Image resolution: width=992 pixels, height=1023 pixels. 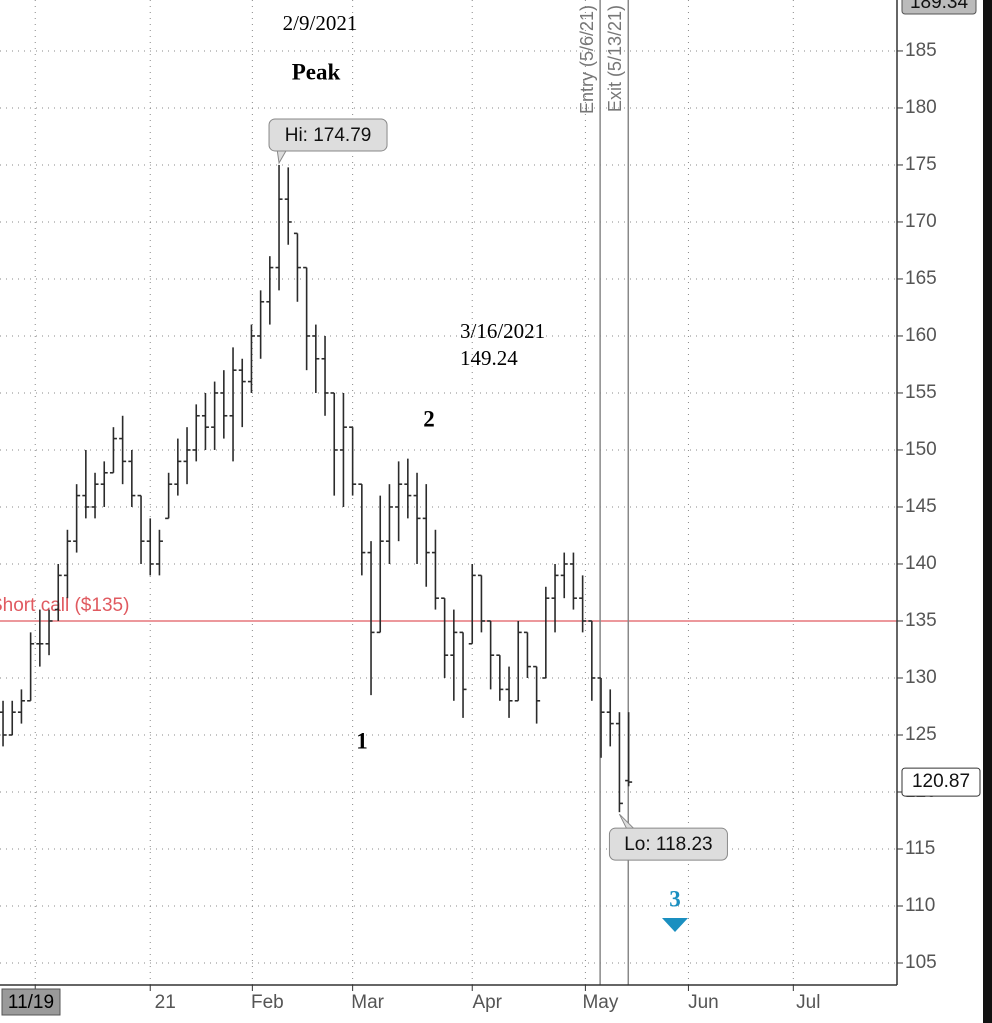 I want to click on x-tick-label: Mar, so click(x=367, y=1002).